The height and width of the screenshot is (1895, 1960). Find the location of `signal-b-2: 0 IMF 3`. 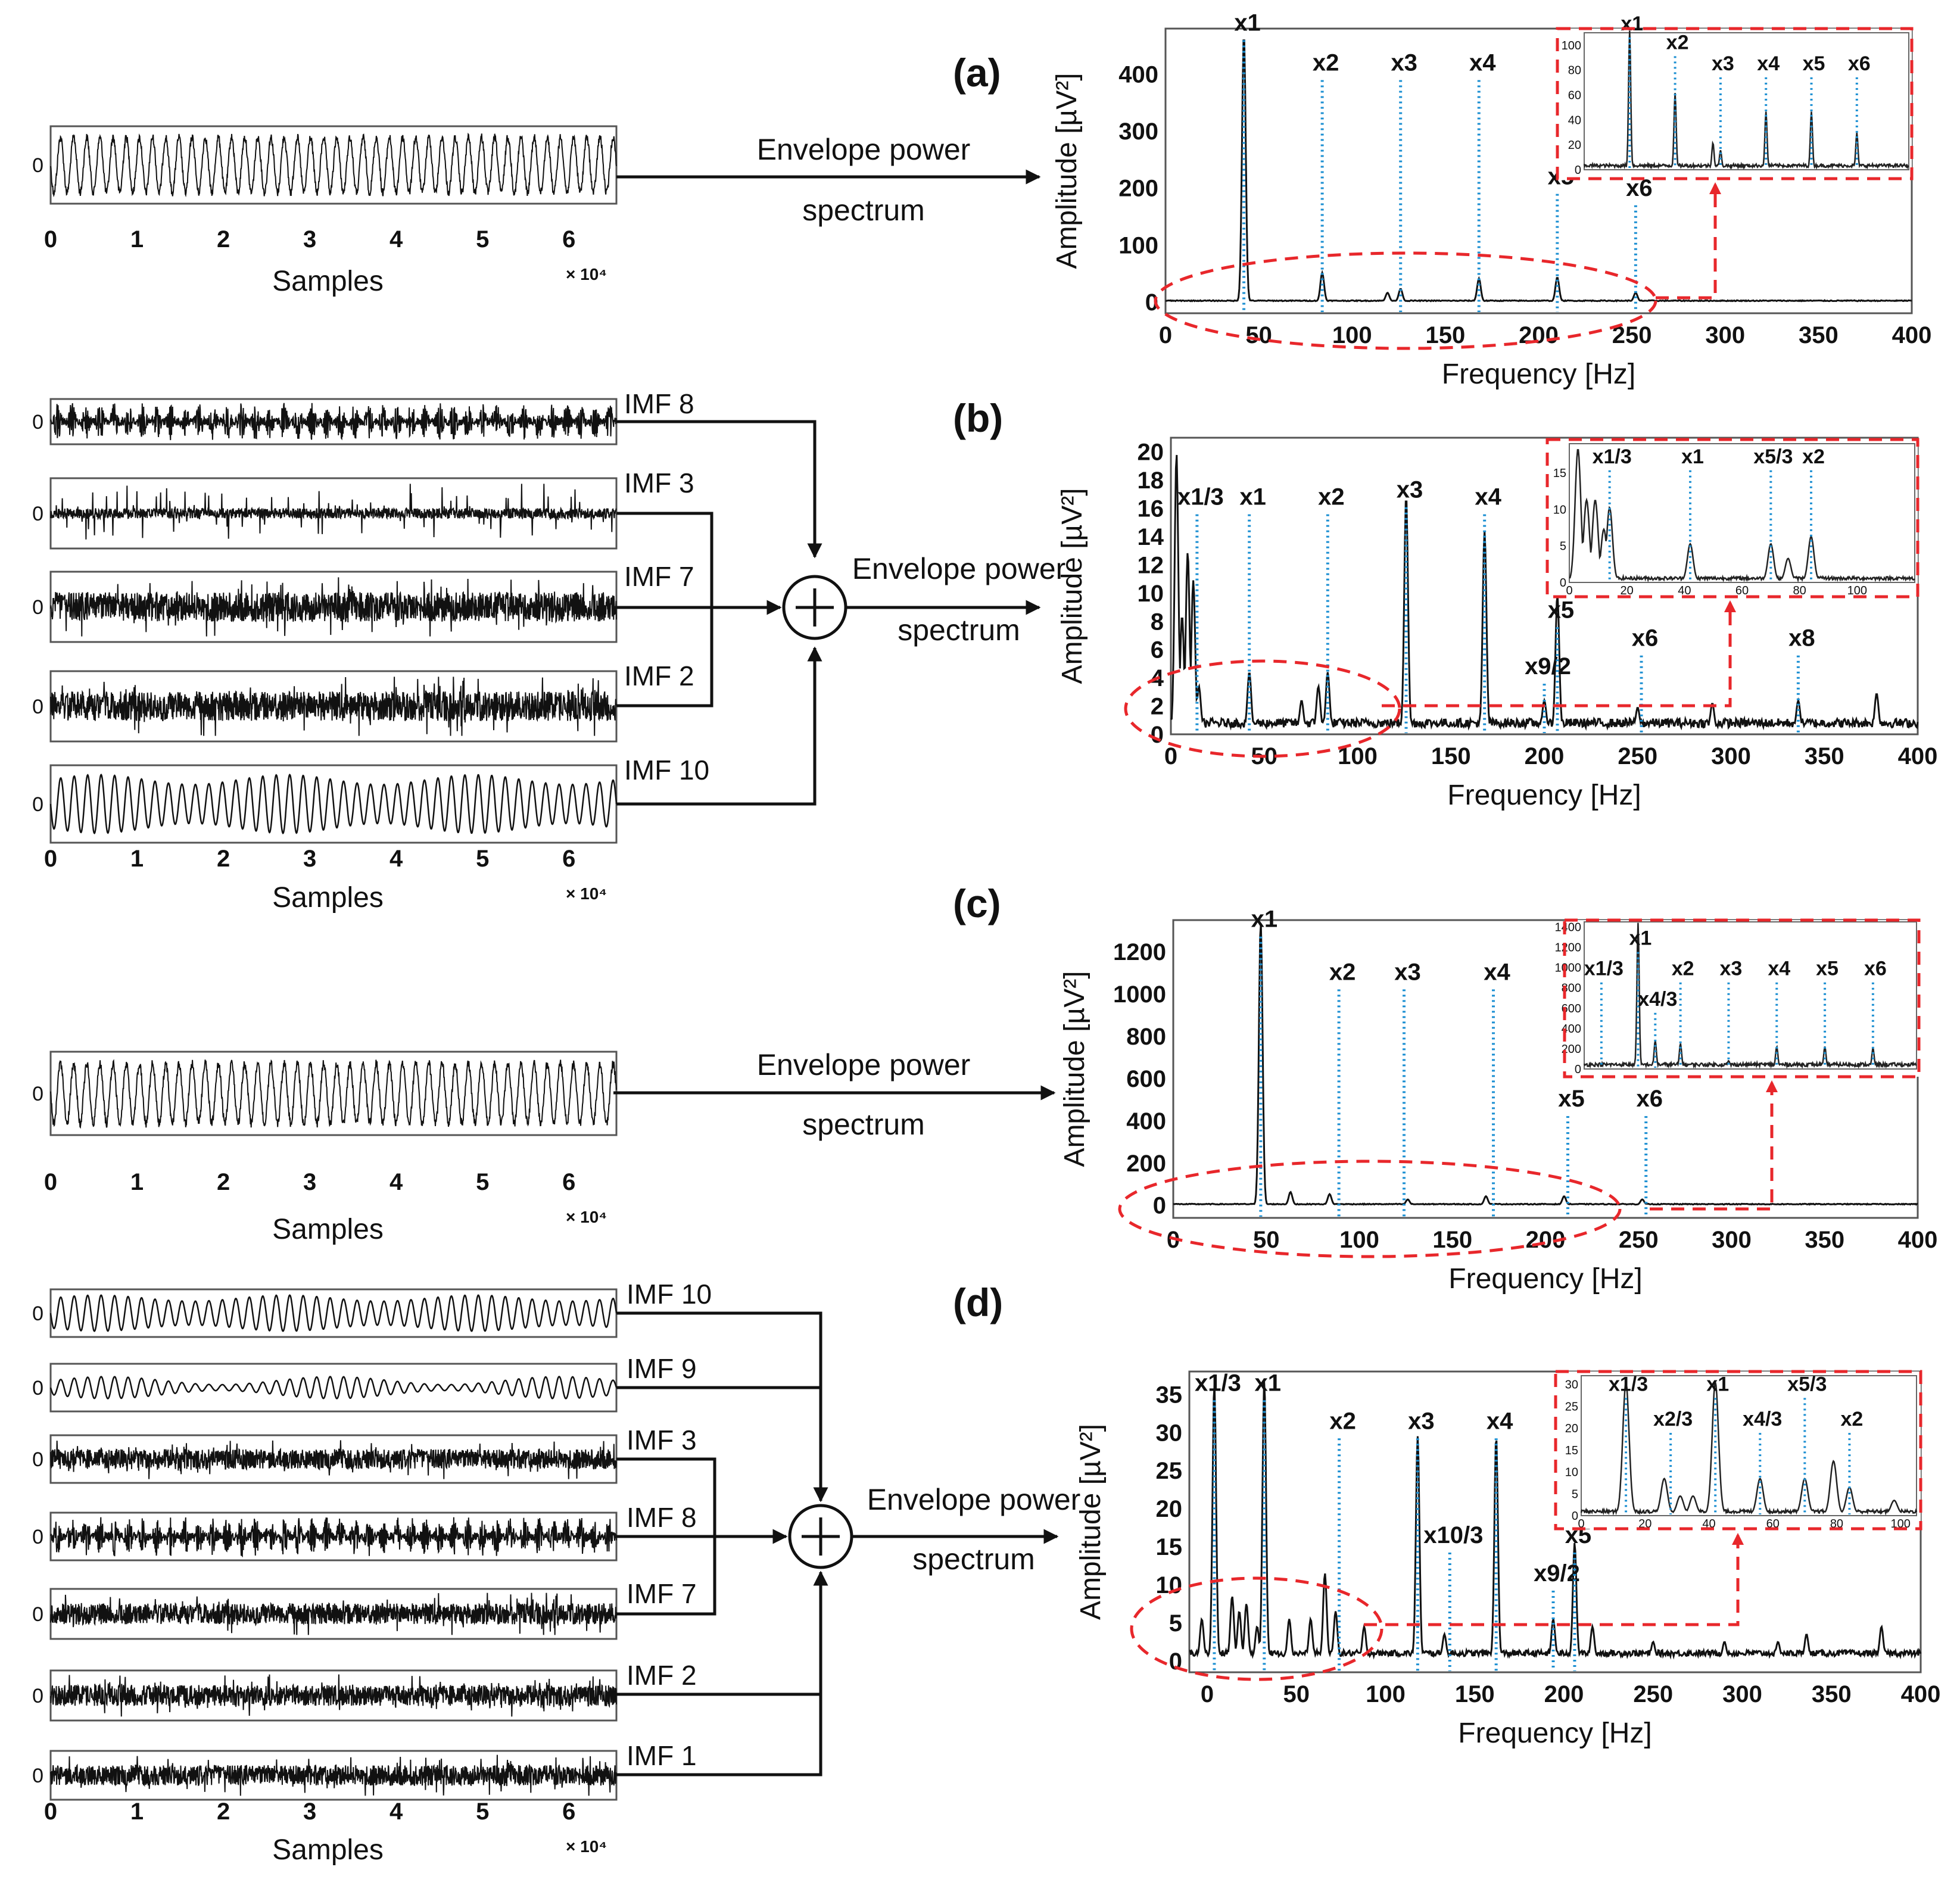

signal-b-2: 0 IMF 3 is located at coordinates (363, 508).